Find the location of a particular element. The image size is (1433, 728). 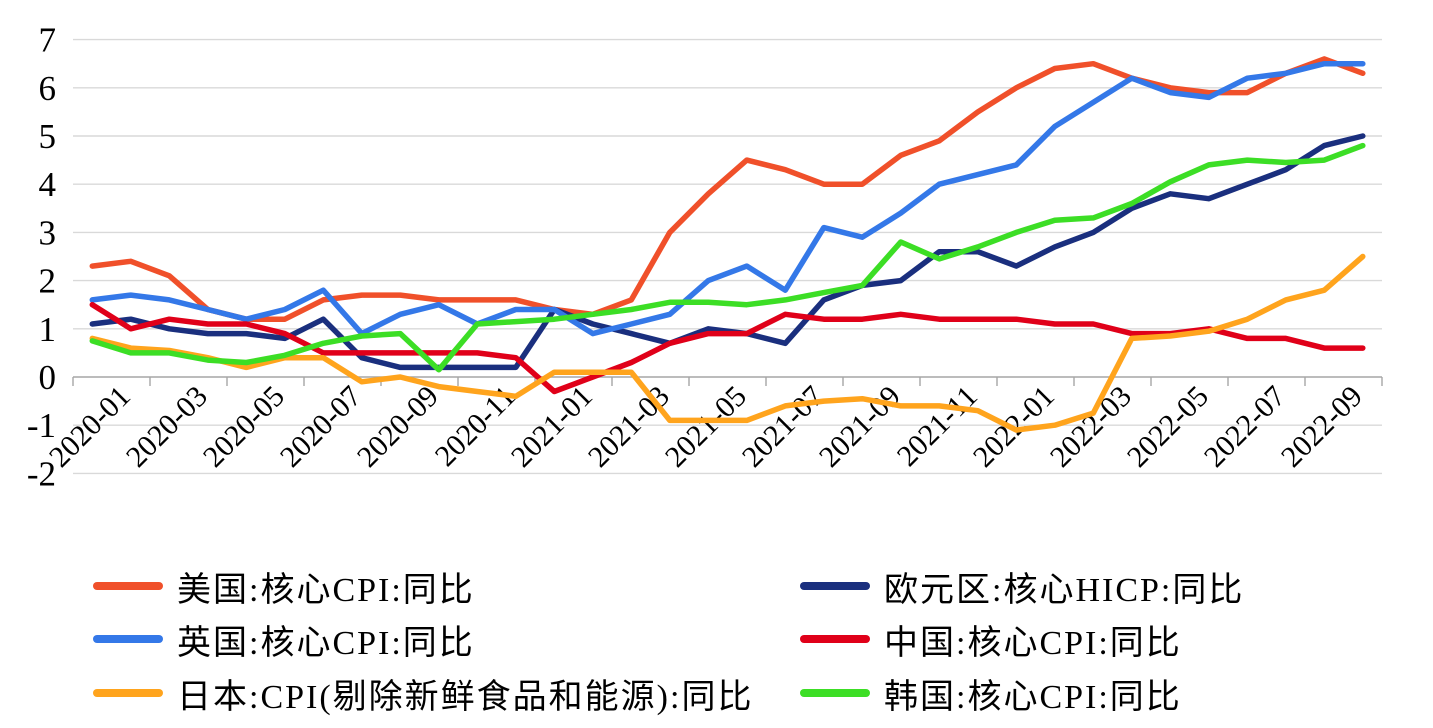

y-axis-label: 7 is located at coordinates (48, 40).